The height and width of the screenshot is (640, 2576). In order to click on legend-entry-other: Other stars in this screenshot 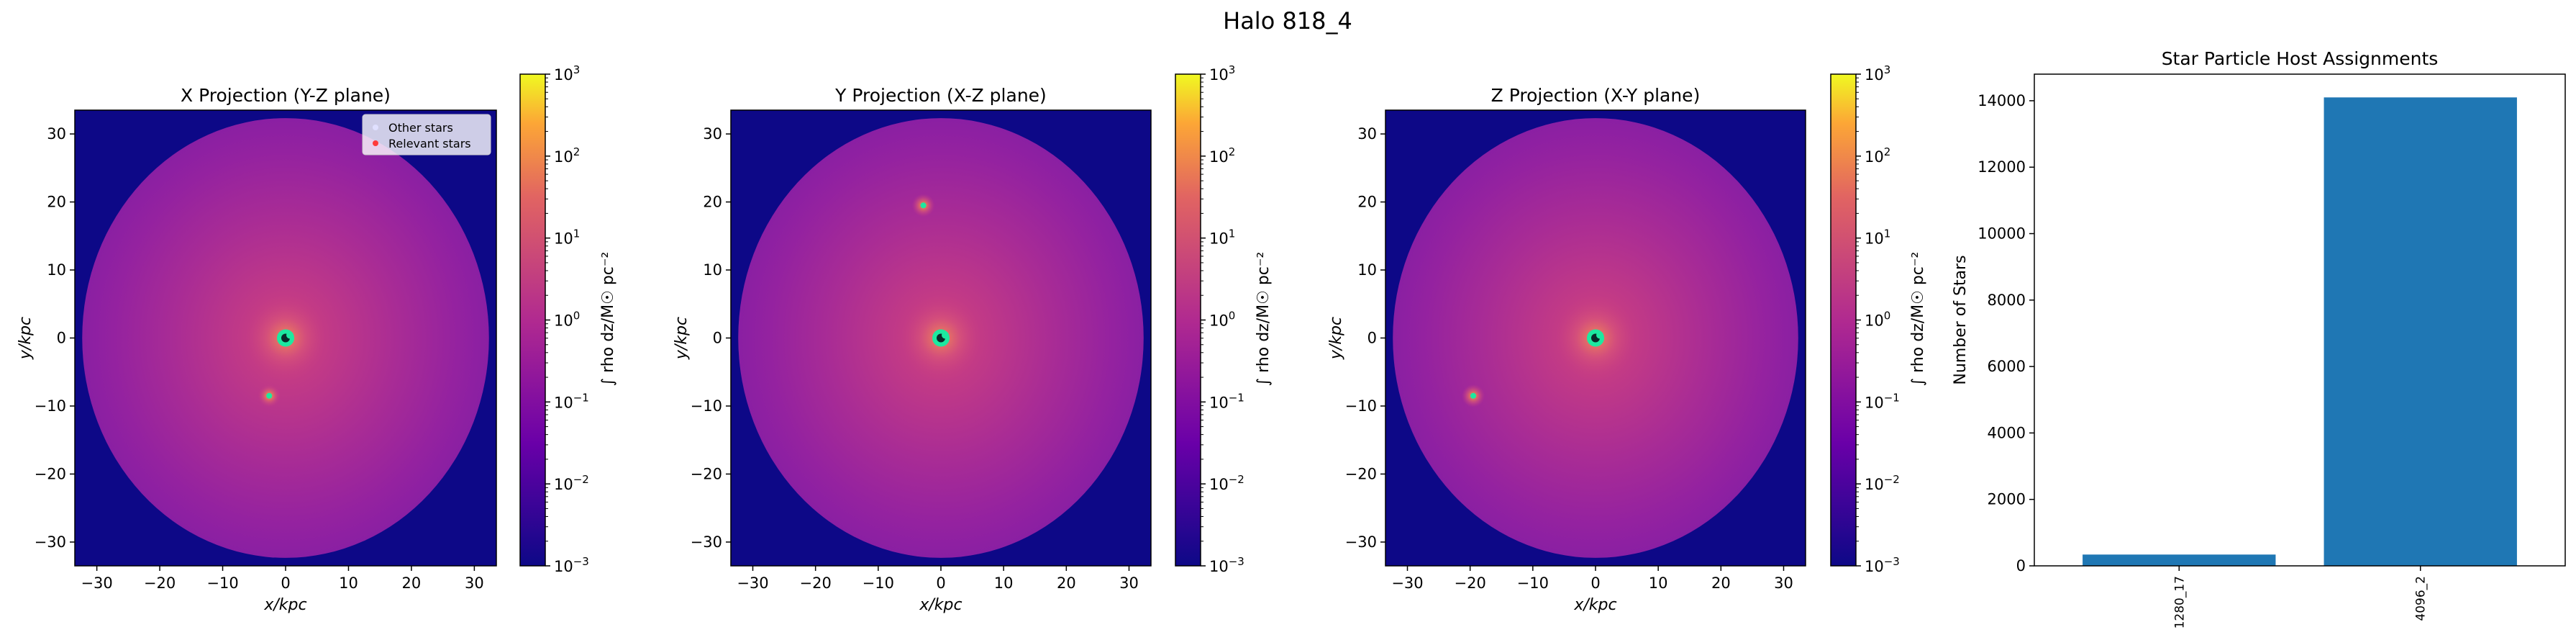, I will do `click(420, 128)`.